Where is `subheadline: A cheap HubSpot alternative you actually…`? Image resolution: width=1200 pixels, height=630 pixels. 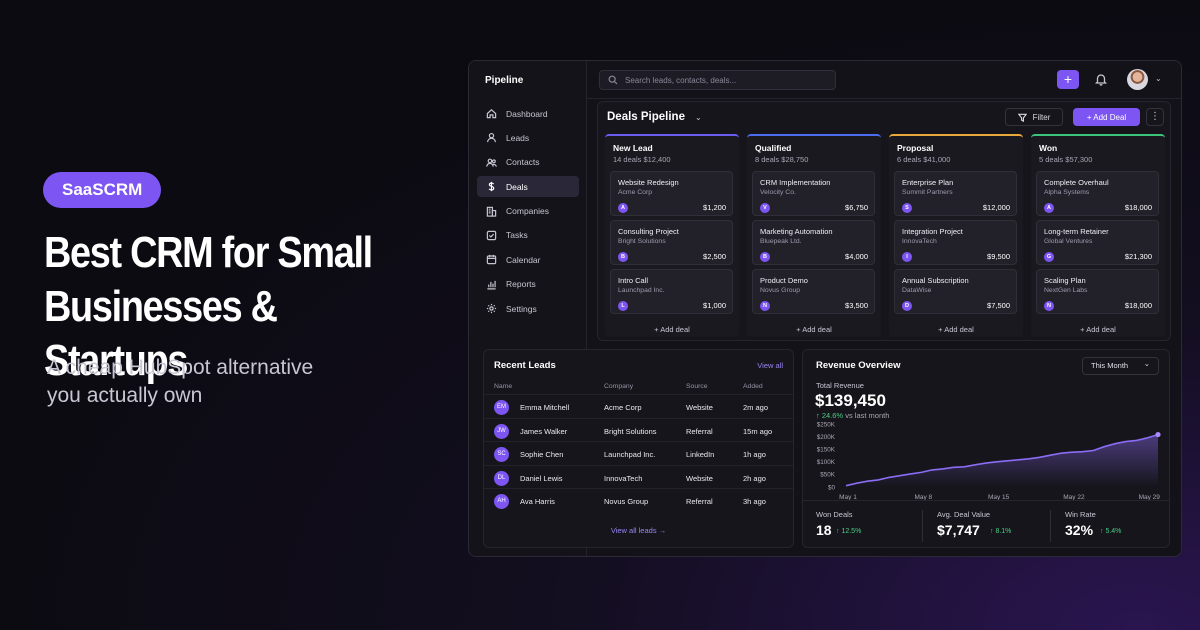
subheadline: A cheap HubSpot alternative you actually… is located at coordinates (227, 382).